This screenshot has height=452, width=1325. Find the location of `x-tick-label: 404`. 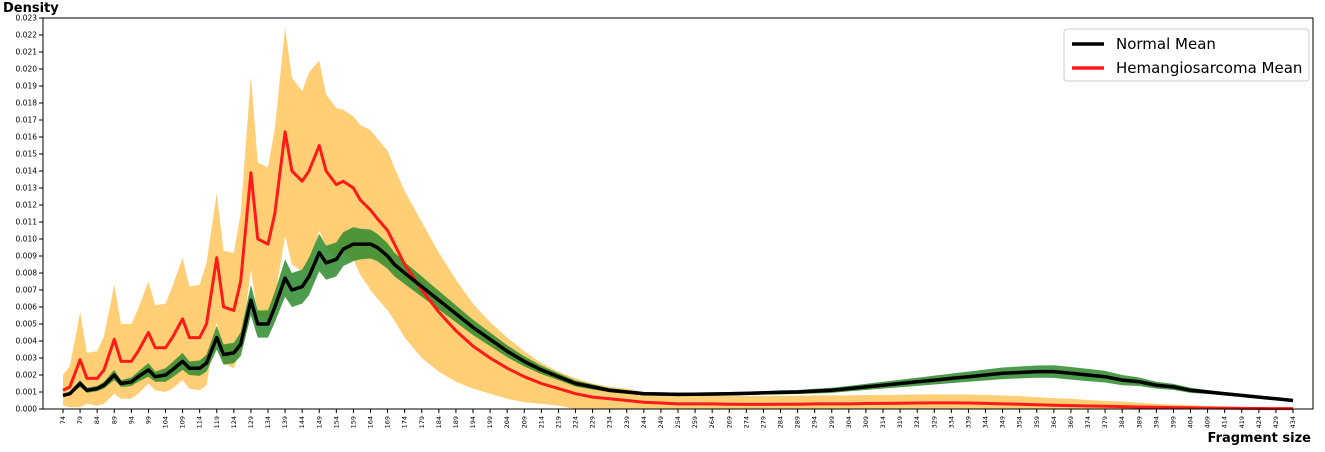

x-tick-label: 404 is located at coordinates (1191, 422).